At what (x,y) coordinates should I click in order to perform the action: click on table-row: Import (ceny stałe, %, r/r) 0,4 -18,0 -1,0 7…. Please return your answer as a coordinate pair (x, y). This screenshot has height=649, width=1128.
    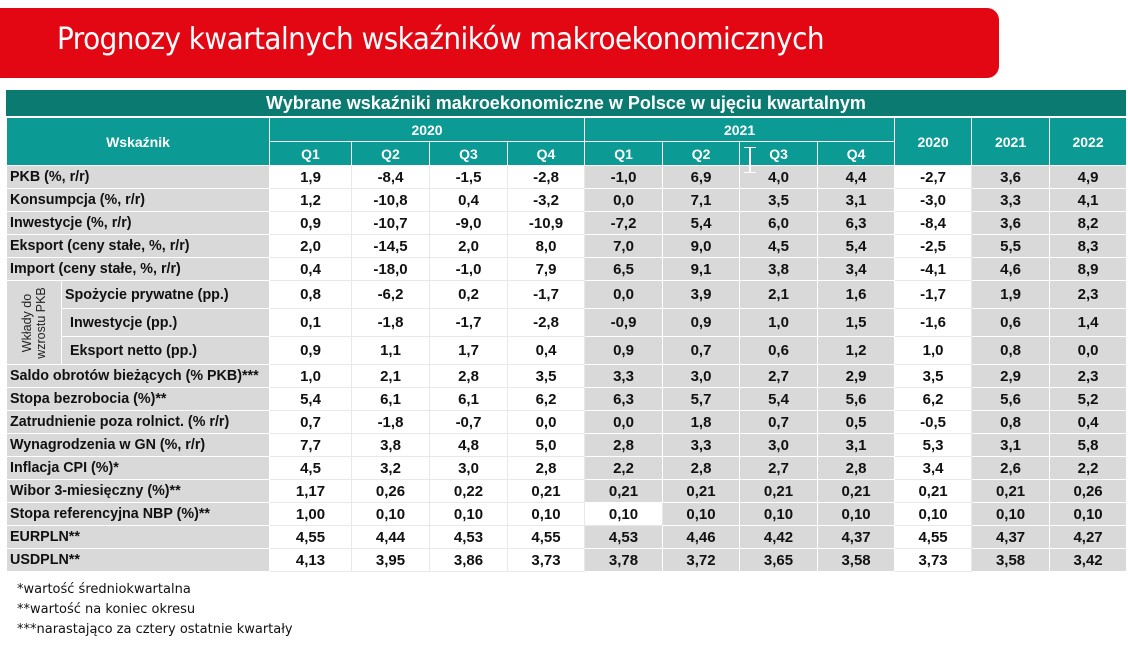
    Looking at the image, I should click on (567, 269).